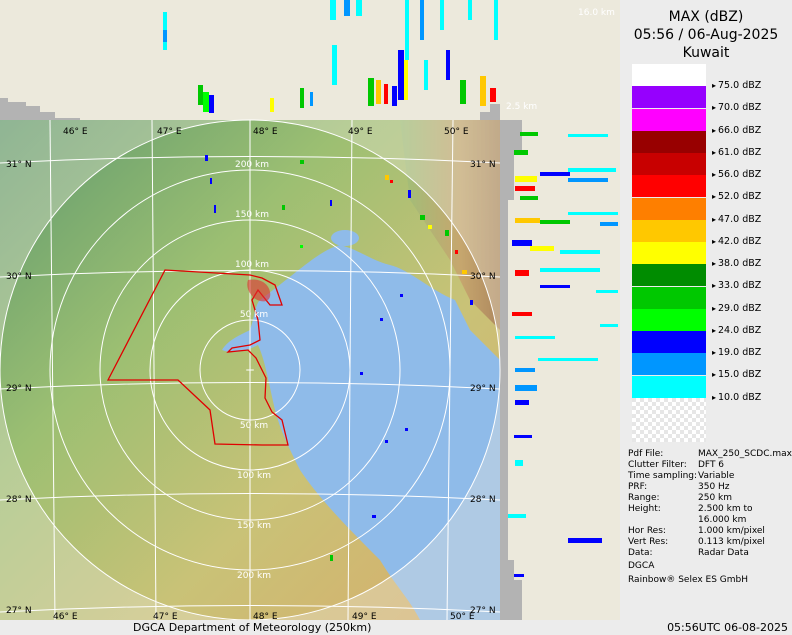 The image size is (792, 635). I want to click on right-terrain-profile, so click(511, 370).